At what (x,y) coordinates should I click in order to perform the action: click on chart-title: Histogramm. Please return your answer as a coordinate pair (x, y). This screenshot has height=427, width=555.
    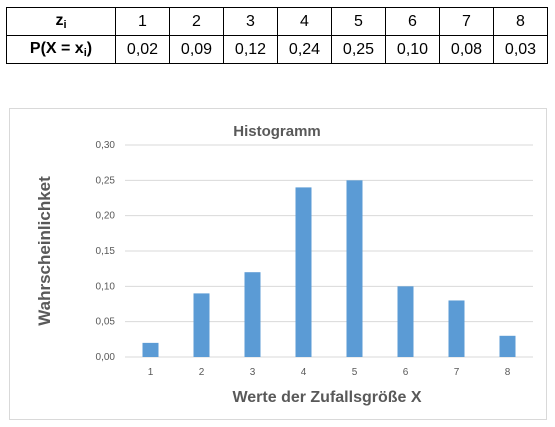
    Looking at the image, I should click on (277, 131).